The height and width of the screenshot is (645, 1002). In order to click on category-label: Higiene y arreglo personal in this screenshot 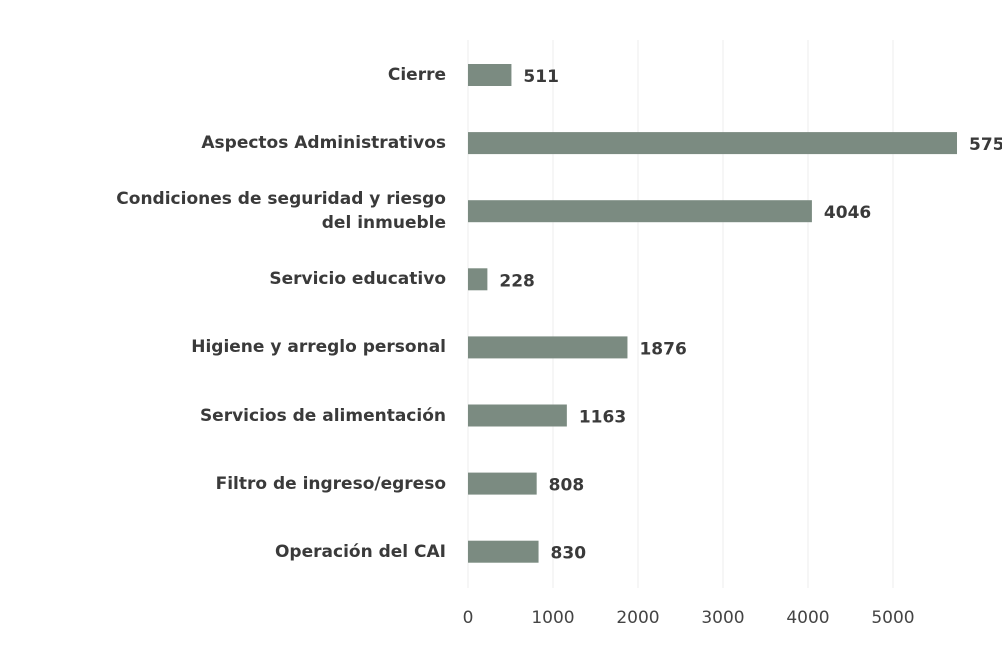, I will do `click(318, 347)`.